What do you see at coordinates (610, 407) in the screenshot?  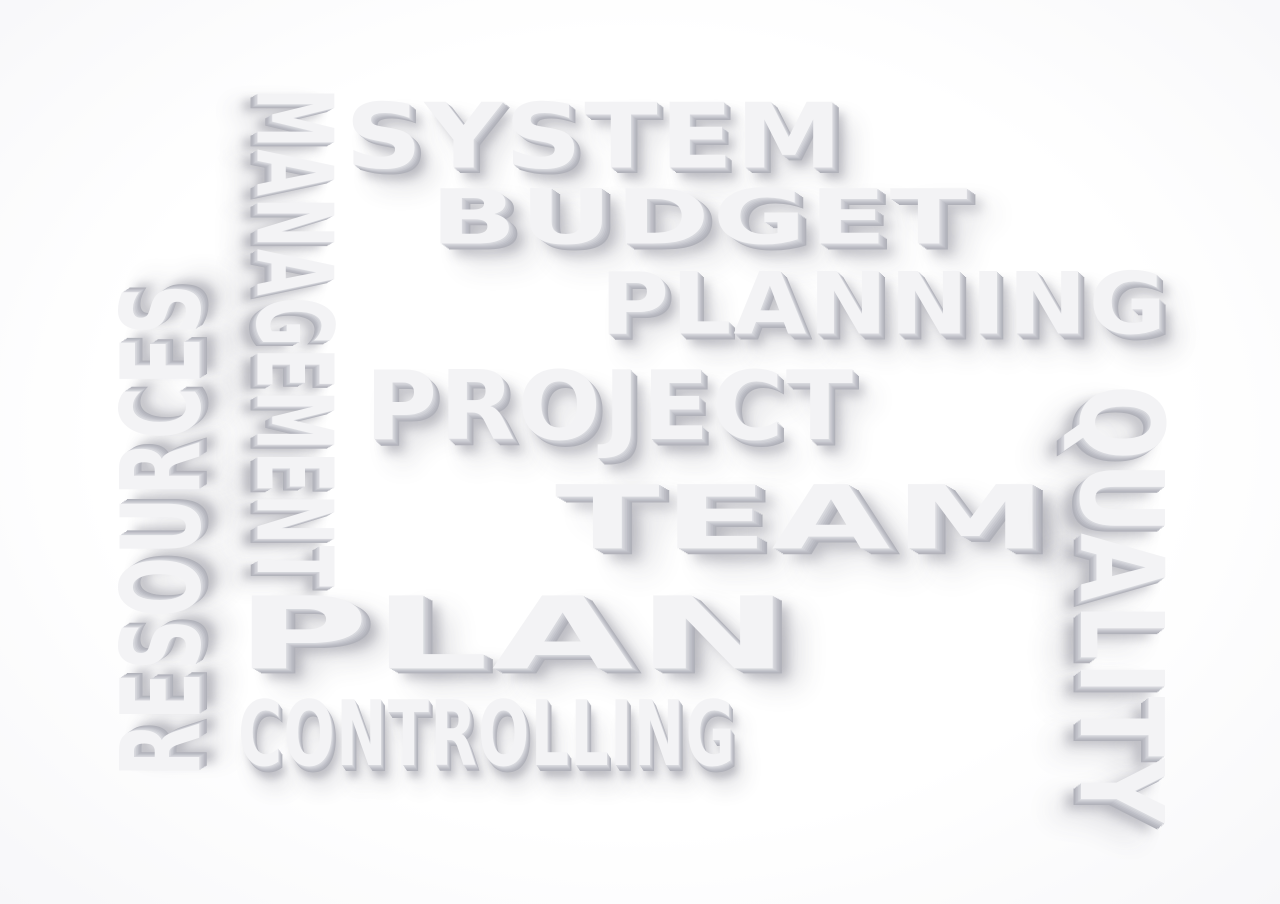 I see `word-project: PROJECT` at bounding box center [610, 407].